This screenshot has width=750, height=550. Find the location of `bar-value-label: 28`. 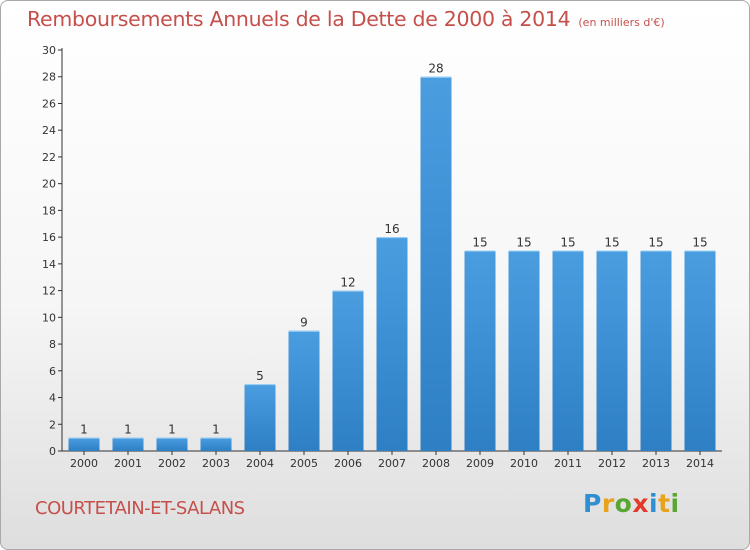

bar-value-label: 28 is located at coordinates (435, 69).